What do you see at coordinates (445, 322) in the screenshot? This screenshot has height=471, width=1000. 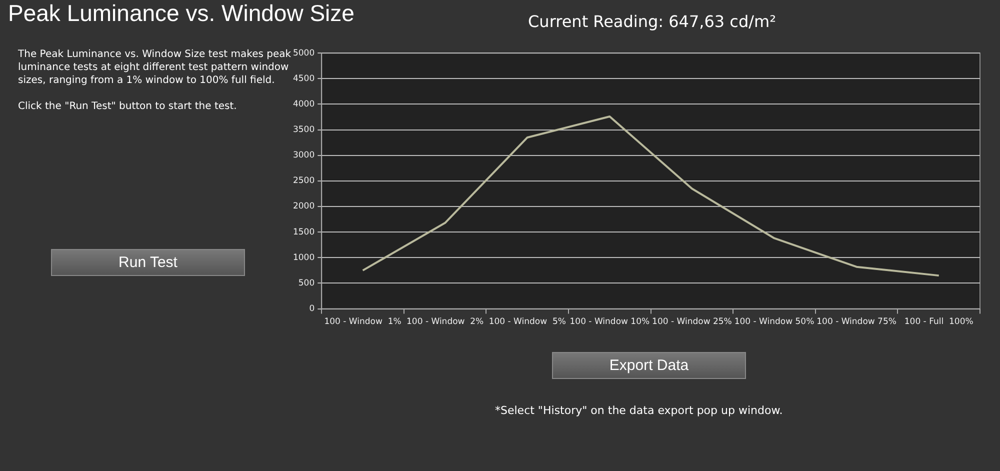 I see `x-tick-label: 100 - Window 2%` at bounding box center [445, 322].